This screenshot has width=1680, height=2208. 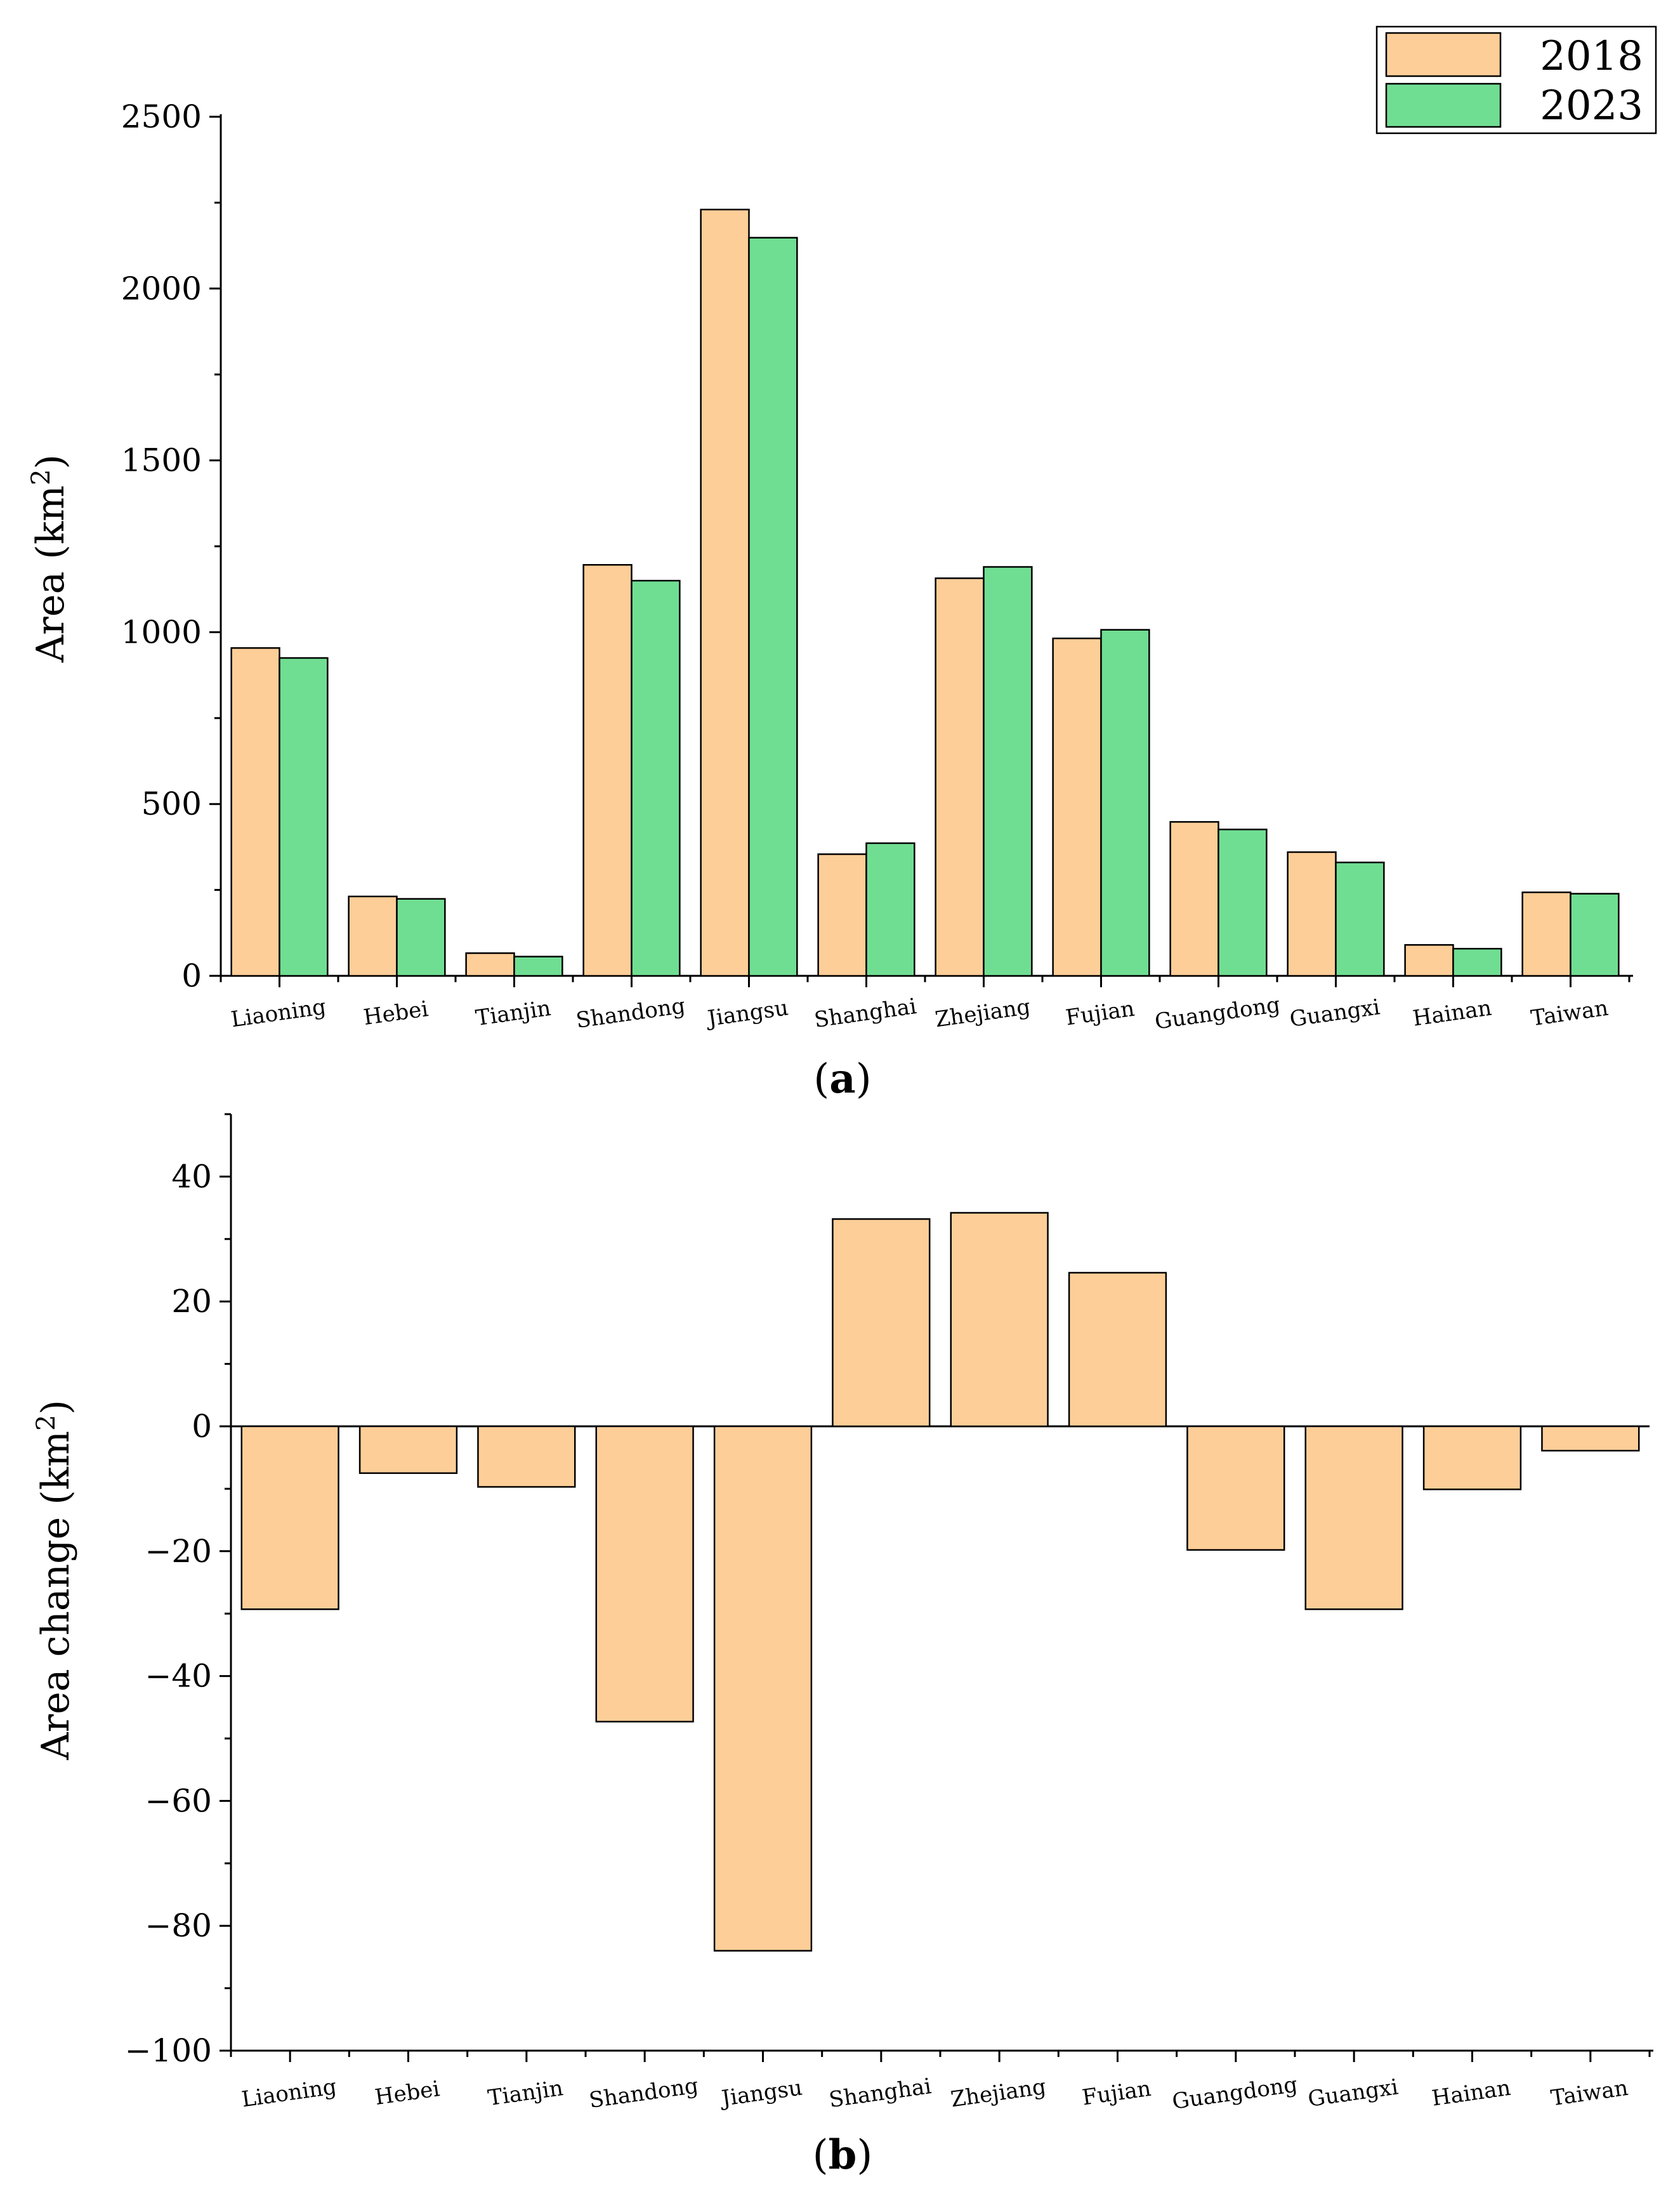 What do you see at coordinates (178, 1800) in the screenshot?
I see `panel-b-y-tick-label: −60` at bounding box center [178, 1800].